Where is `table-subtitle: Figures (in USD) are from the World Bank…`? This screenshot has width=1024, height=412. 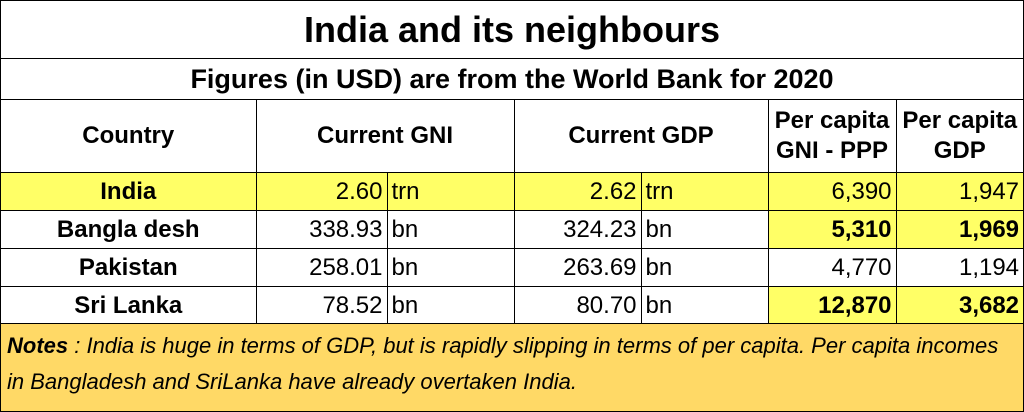
table-subtitle: Figures (in USD) are from the World Bank… is located at coordinates (512, 79).